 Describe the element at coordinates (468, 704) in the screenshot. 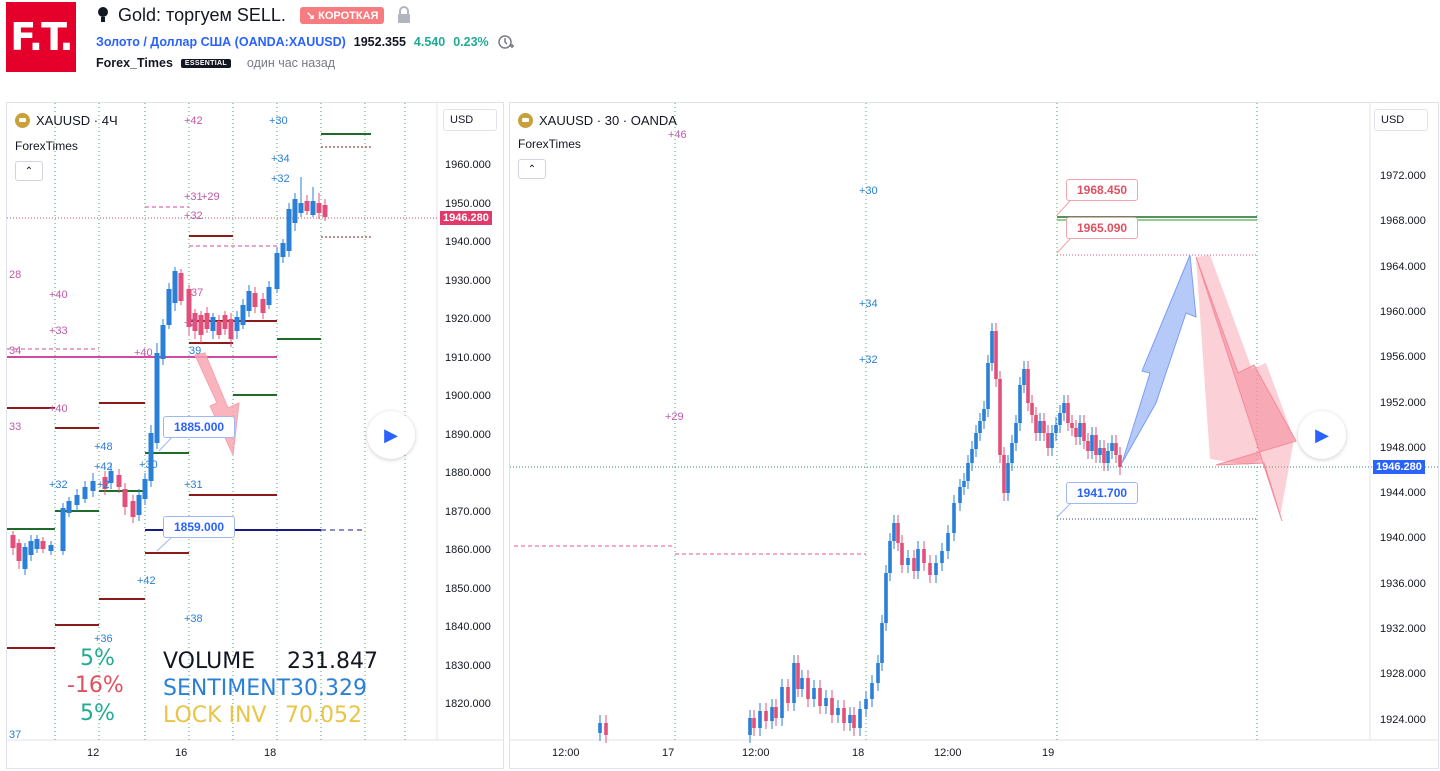

I see `left-price-label: 1820.000` at that location.